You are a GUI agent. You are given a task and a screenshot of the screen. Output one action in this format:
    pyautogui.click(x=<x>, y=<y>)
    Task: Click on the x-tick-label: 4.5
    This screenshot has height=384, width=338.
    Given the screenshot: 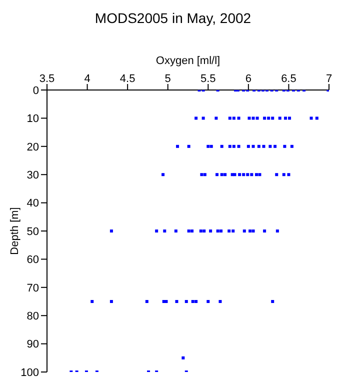 What is the action you would take?
    pyautogui.click(x=128, y=79)
    